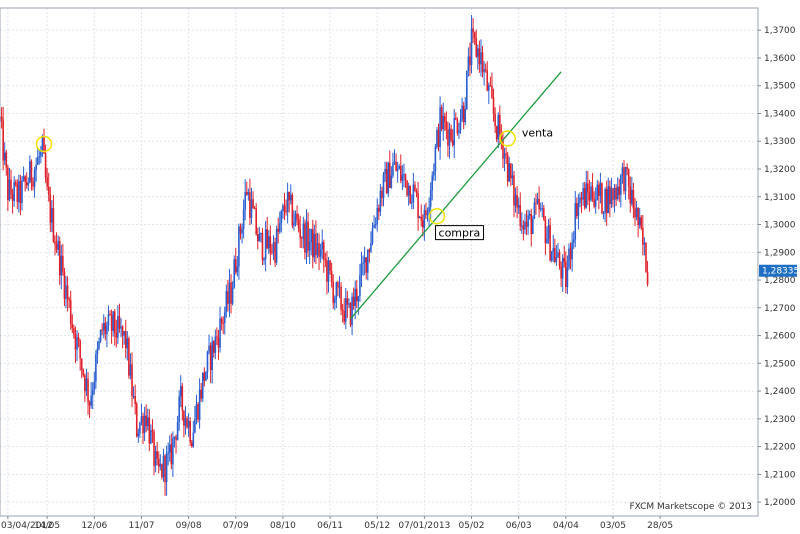 This screenshot has height=534, width=800. I want to click on y-tick-label: 1,3500, so click(780, 87).